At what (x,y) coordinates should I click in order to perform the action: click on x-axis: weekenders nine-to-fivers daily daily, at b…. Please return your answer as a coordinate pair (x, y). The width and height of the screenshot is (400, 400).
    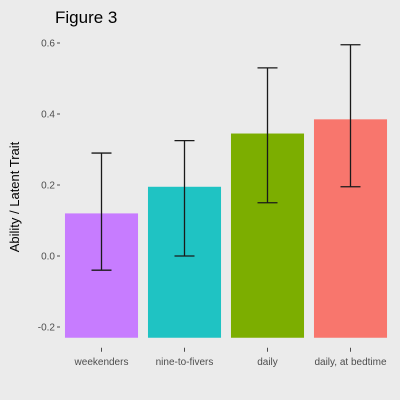
    Looking at the image, I should click on (230, 357).